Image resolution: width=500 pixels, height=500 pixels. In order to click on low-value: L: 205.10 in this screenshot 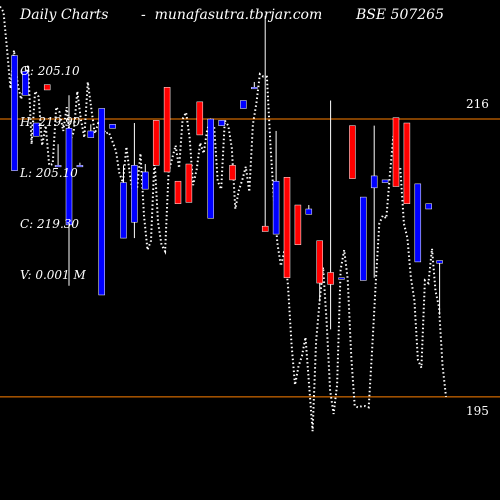, I will do `click(49, 173)`.